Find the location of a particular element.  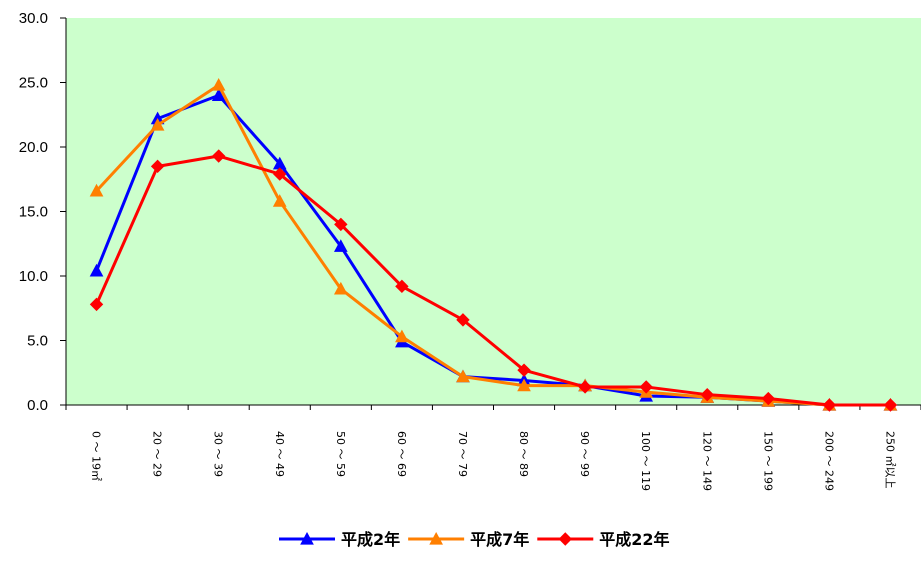

legend-label: 平成7年 is located at coordinates (499, 539).